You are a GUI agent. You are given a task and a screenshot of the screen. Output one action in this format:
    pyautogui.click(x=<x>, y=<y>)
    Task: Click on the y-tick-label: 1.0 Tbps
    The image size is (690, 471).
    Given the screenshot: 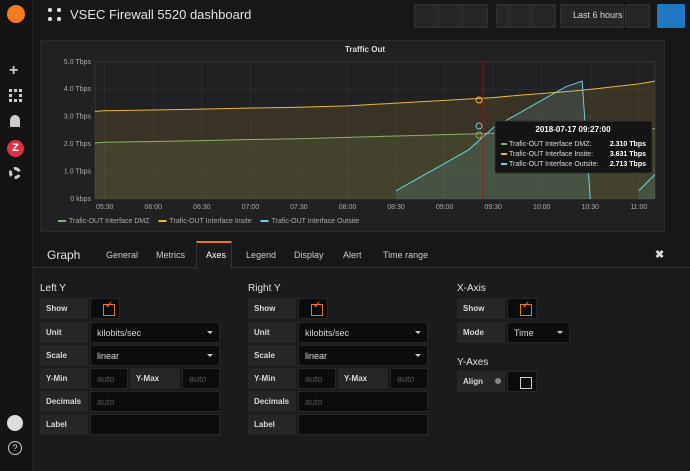 What is the action you would take?
    pyautogui.click(x=78, y=171)
    